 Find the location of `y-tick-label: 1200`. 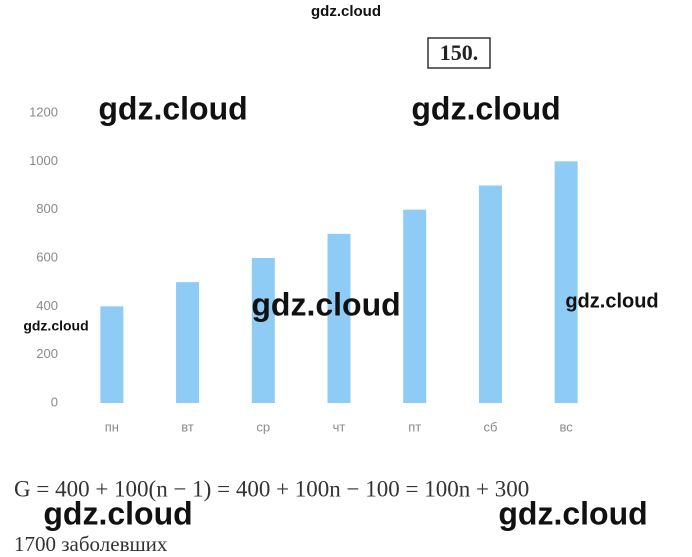

y-tick-label: 1200 is located at coordinates (43, 111).